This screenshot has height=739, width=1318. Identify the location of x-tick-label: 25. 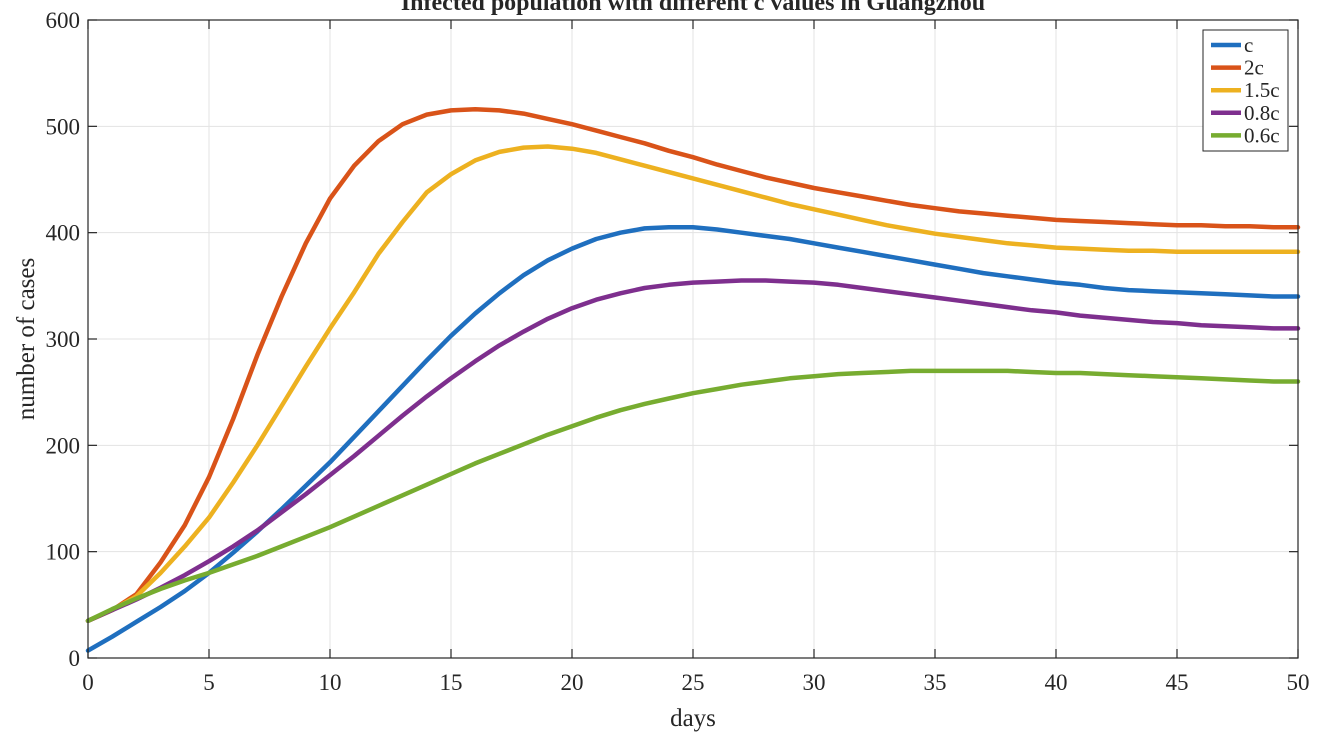
(693, 682).